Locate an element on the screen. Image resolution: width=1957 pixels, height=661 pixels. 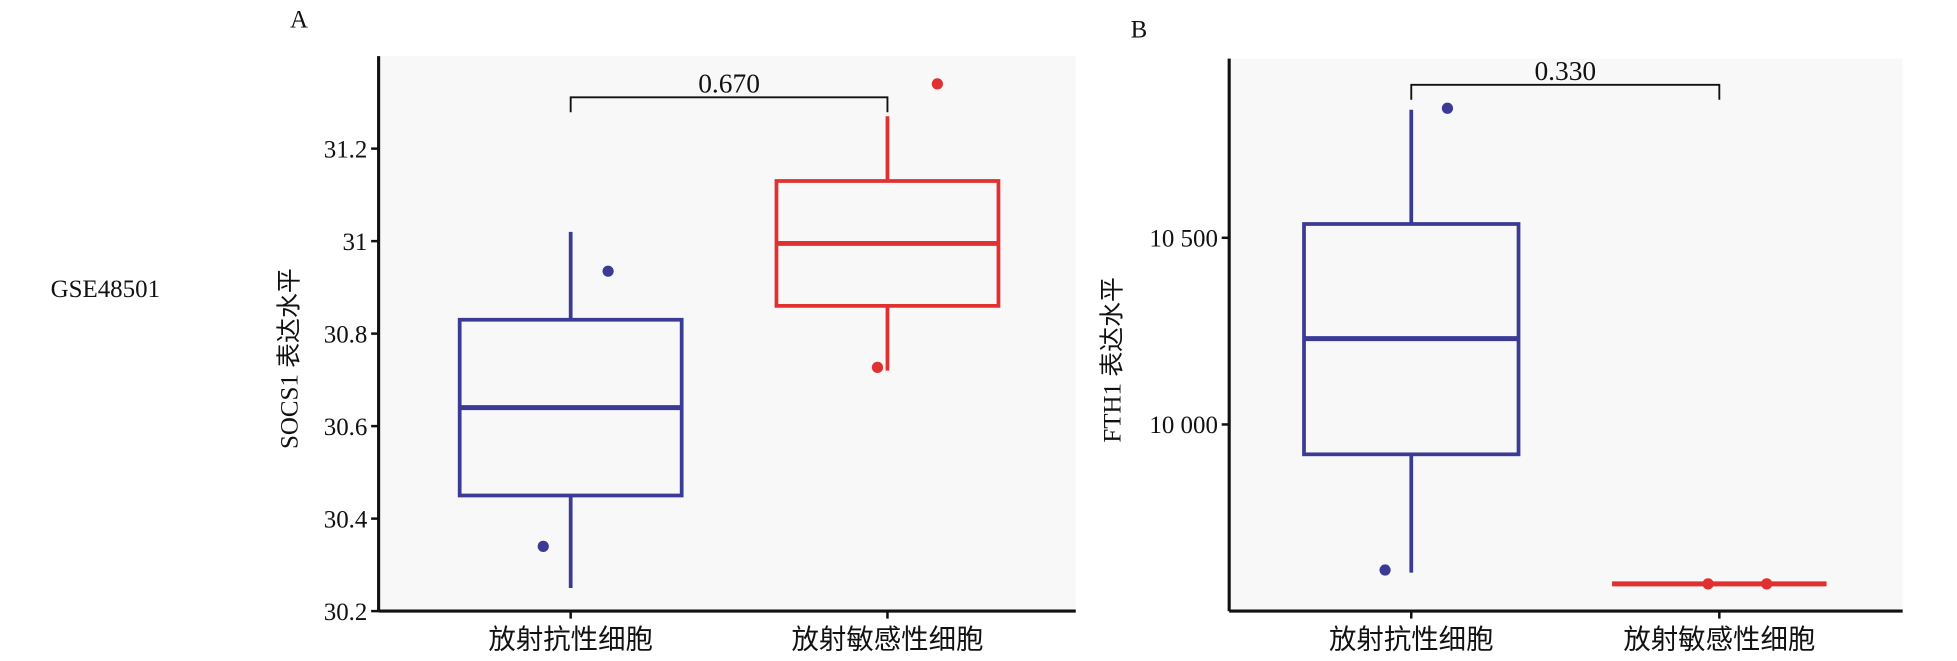
panel-label: A is located at coordinates (299, 19).